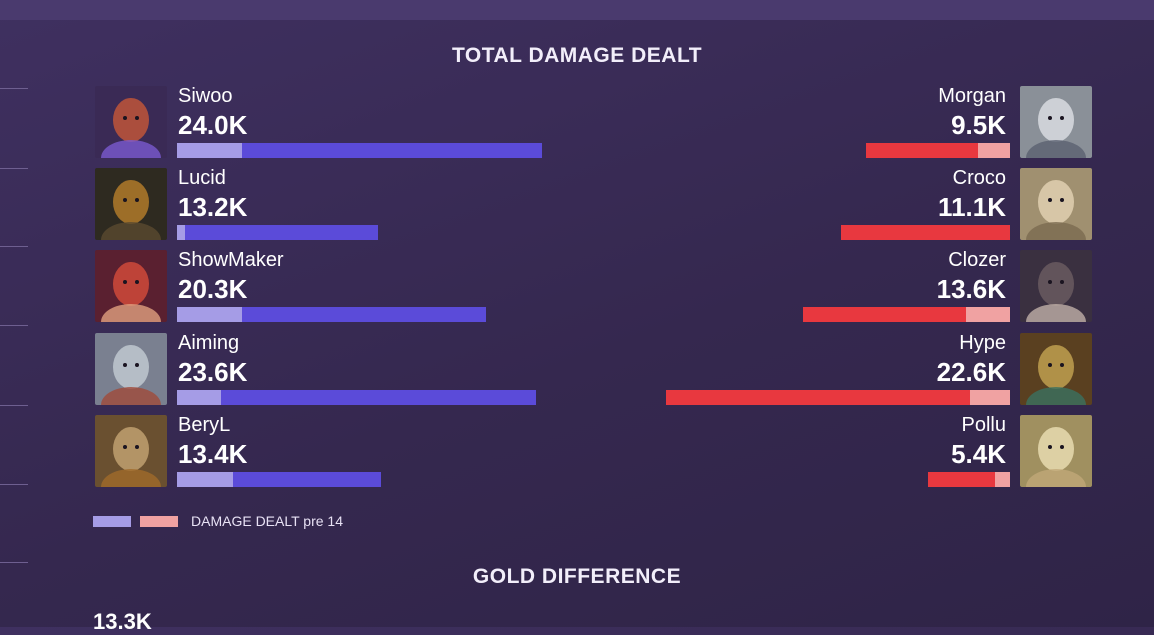 Image resolution: width=1154 pixels, height=635 pixels. I want to click on damage-value-label: 24.0K, so click(213, 125).